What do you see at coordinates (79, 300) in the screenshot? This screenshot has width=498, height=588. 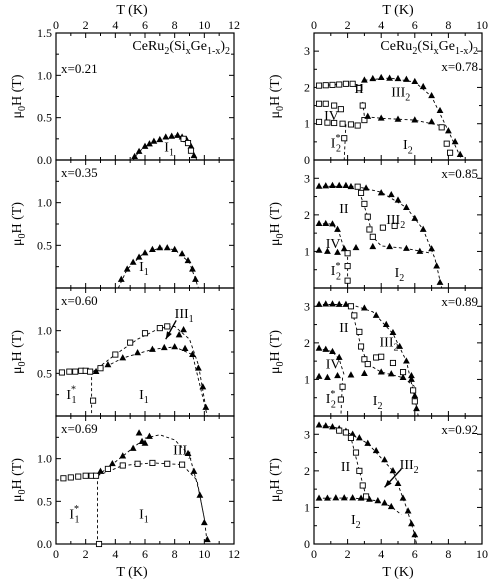 I see `composition-label: x=0.60` at bounding box center [79, 300].